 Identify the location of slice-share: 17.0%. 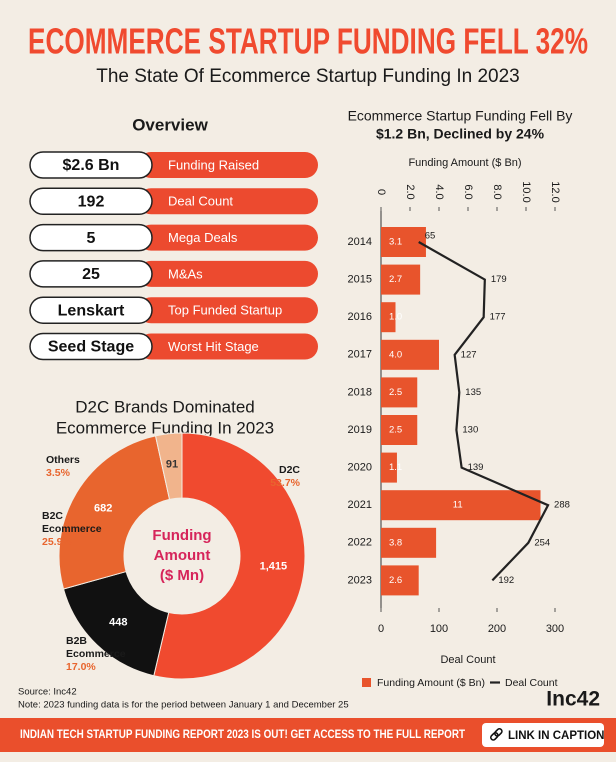
(81, 667).